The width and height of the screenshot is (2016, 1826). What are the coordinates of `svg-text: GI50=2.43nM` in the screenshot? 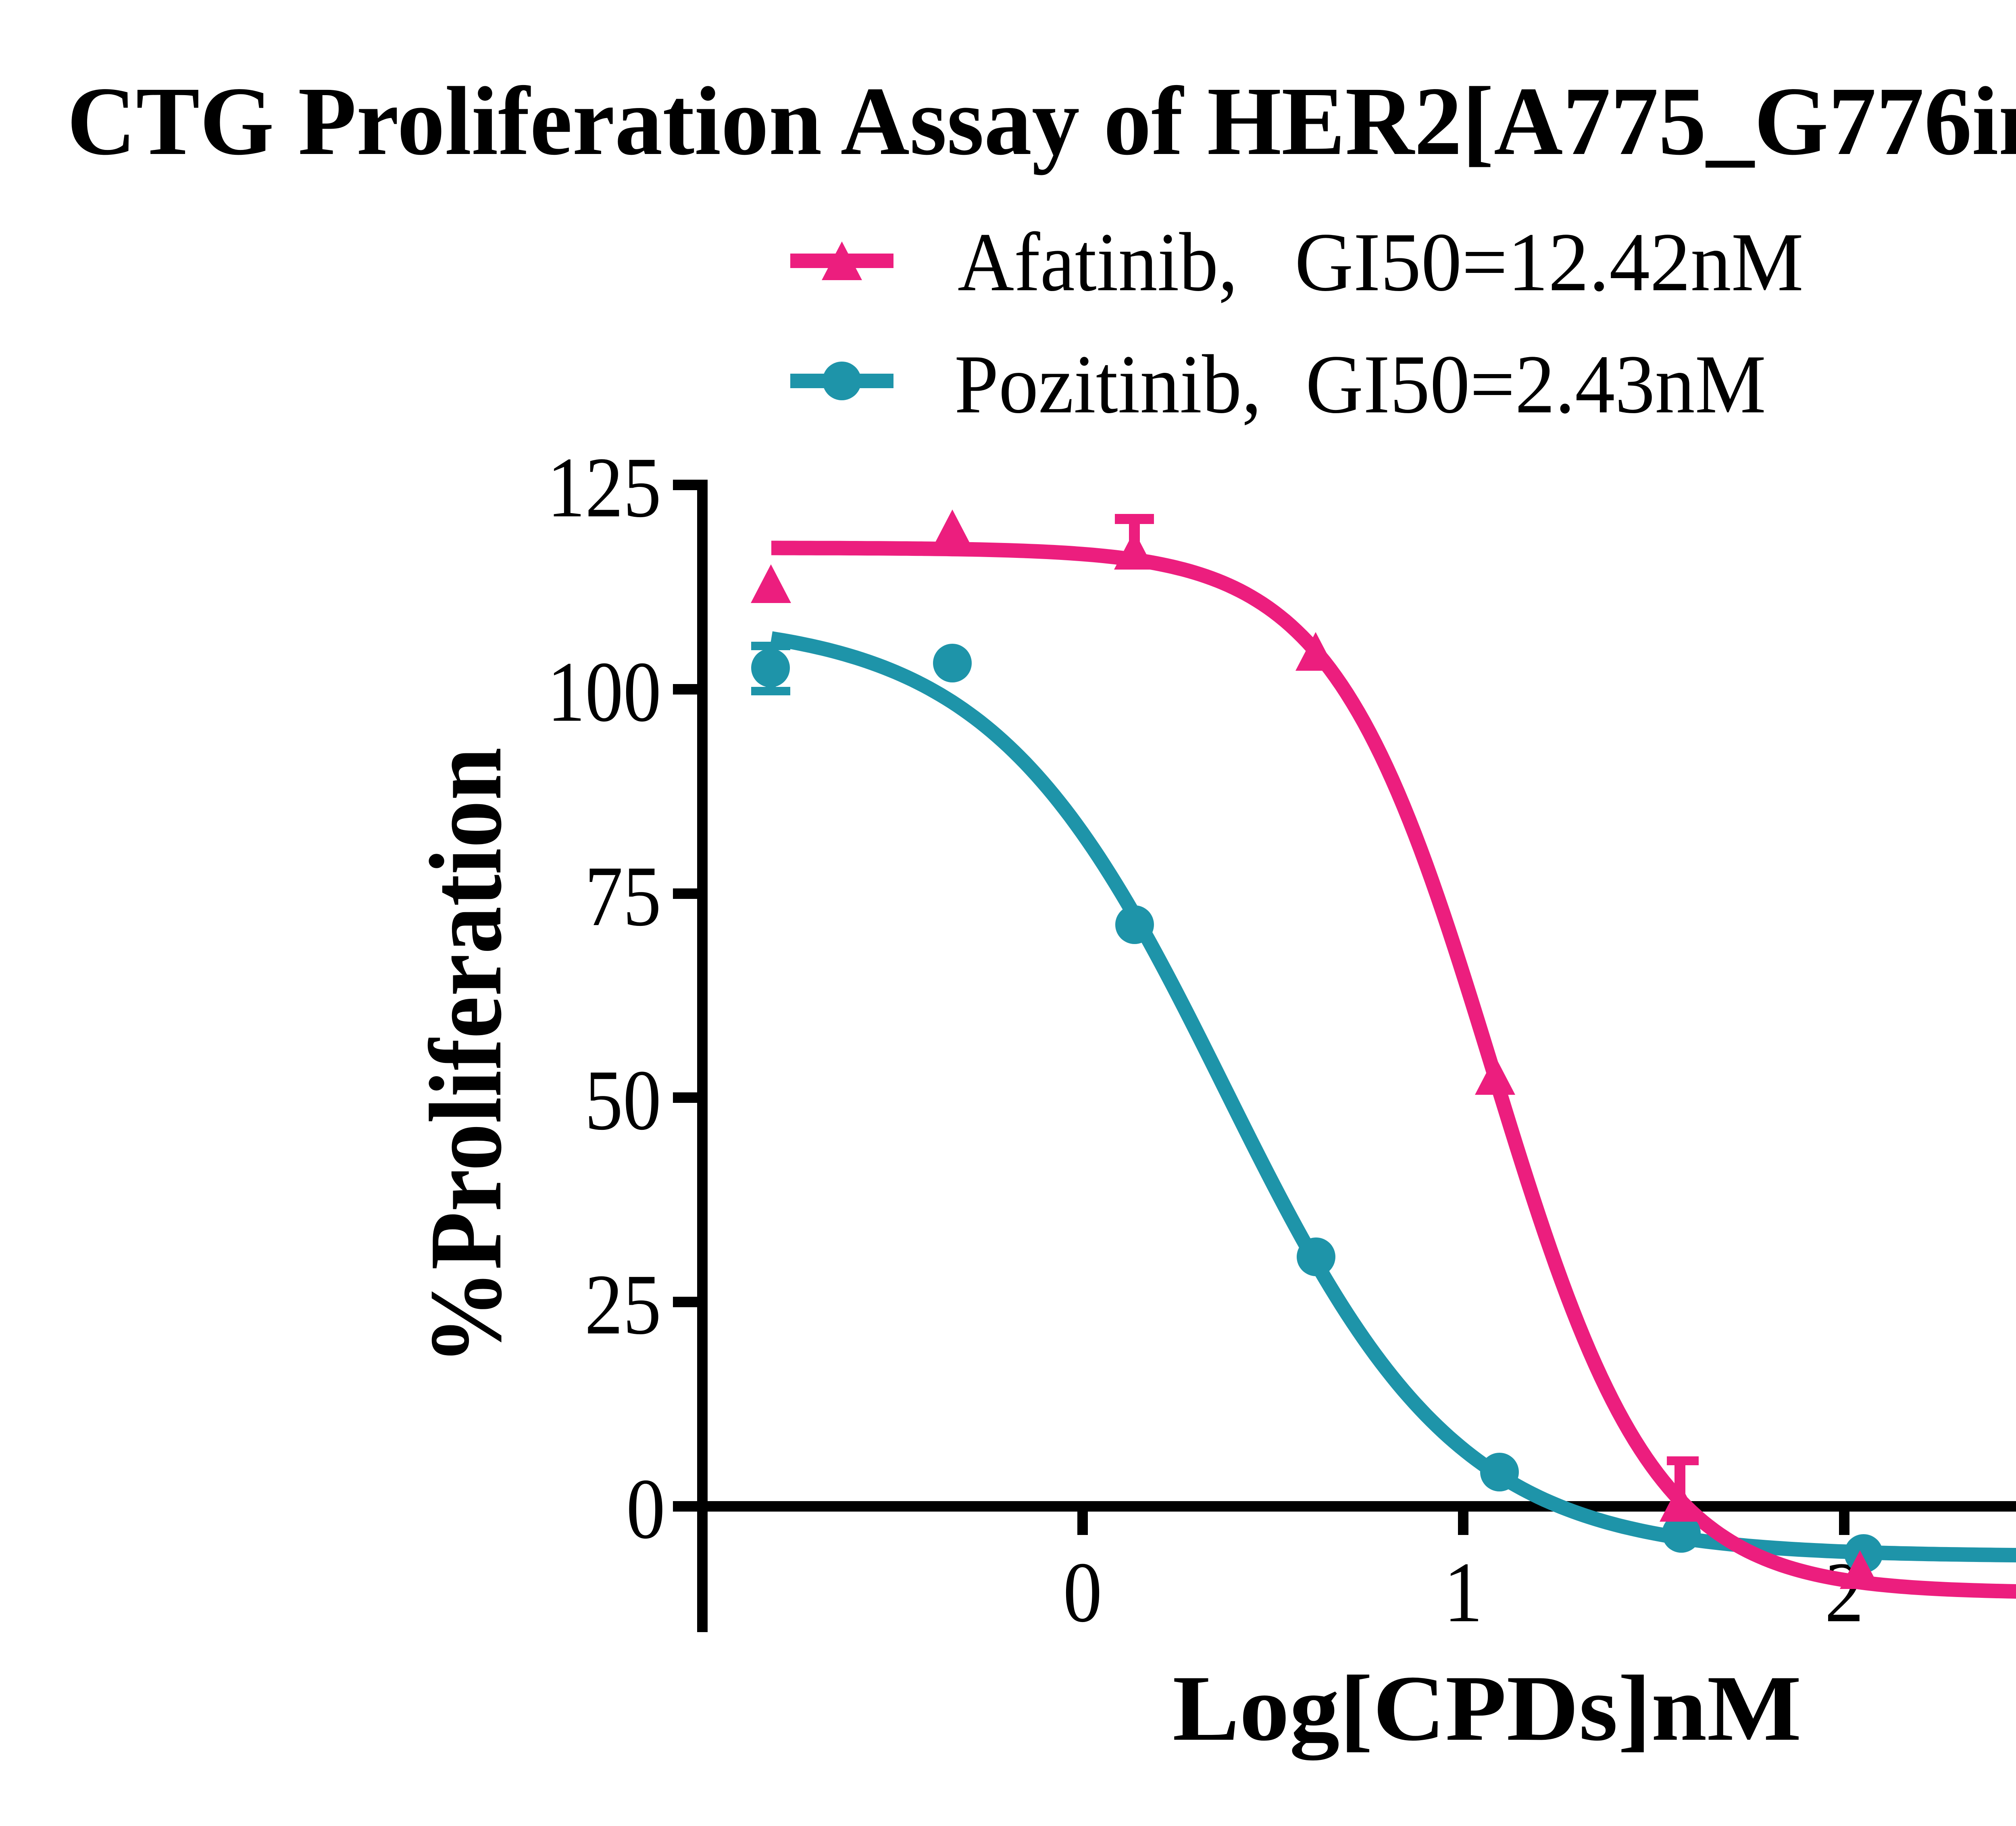 It's located at (1536, 384).